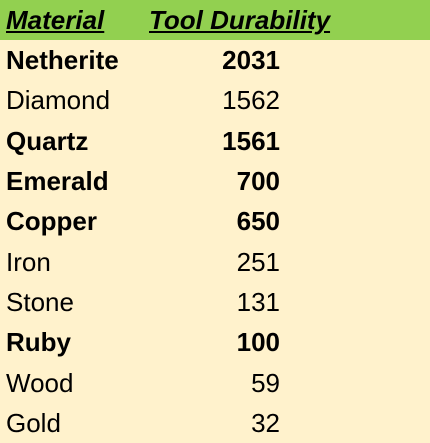  I want to click on durability-cell: 131, so click(258, 302).